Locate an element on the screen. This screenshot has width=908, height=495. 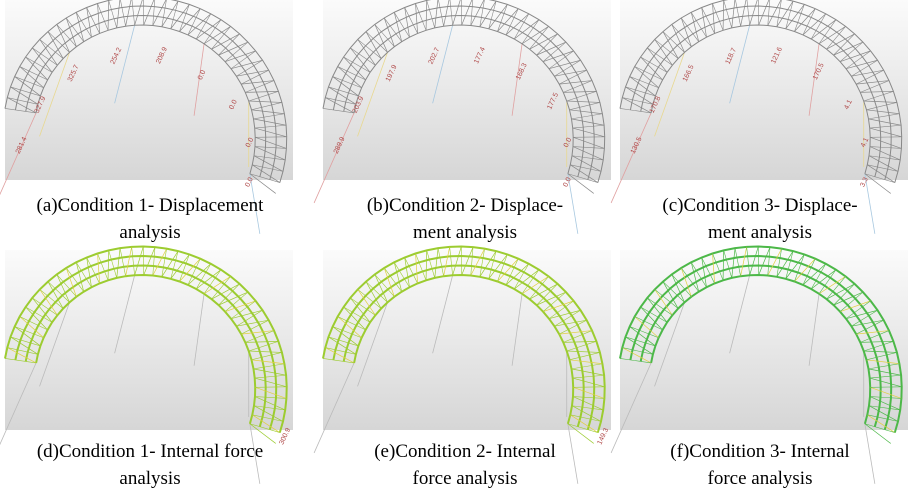
caption-line: force analysis is located at coordinates (465, 478).